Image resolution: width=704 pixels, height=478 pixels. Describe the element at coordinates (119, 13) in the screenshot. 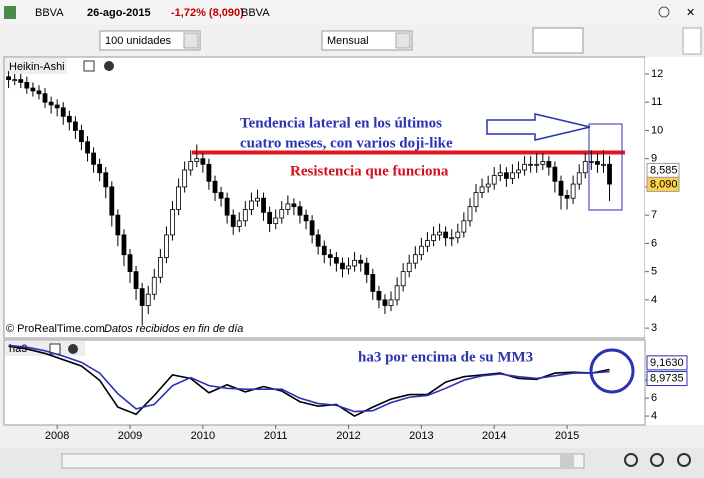

I see `date: 26-ago-2015` at that location.